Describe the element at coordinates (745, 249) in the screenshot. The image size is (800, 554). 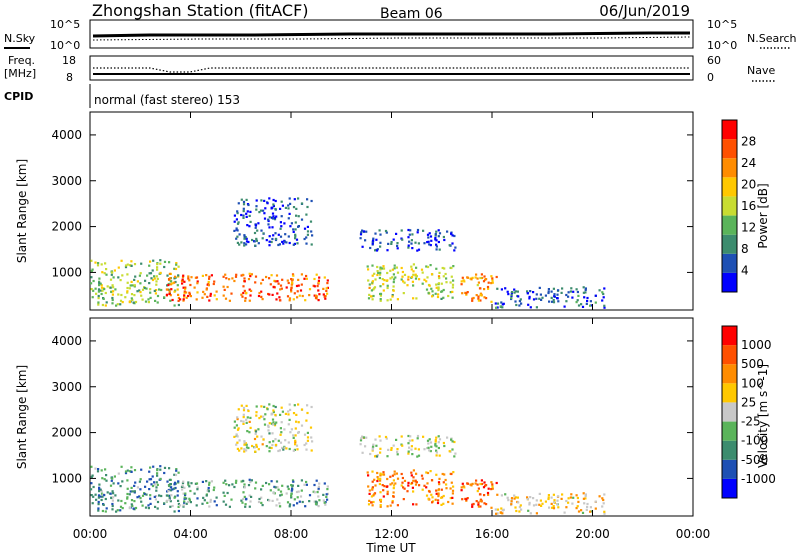
I see `colorbar-tick-label: 8` at that location.